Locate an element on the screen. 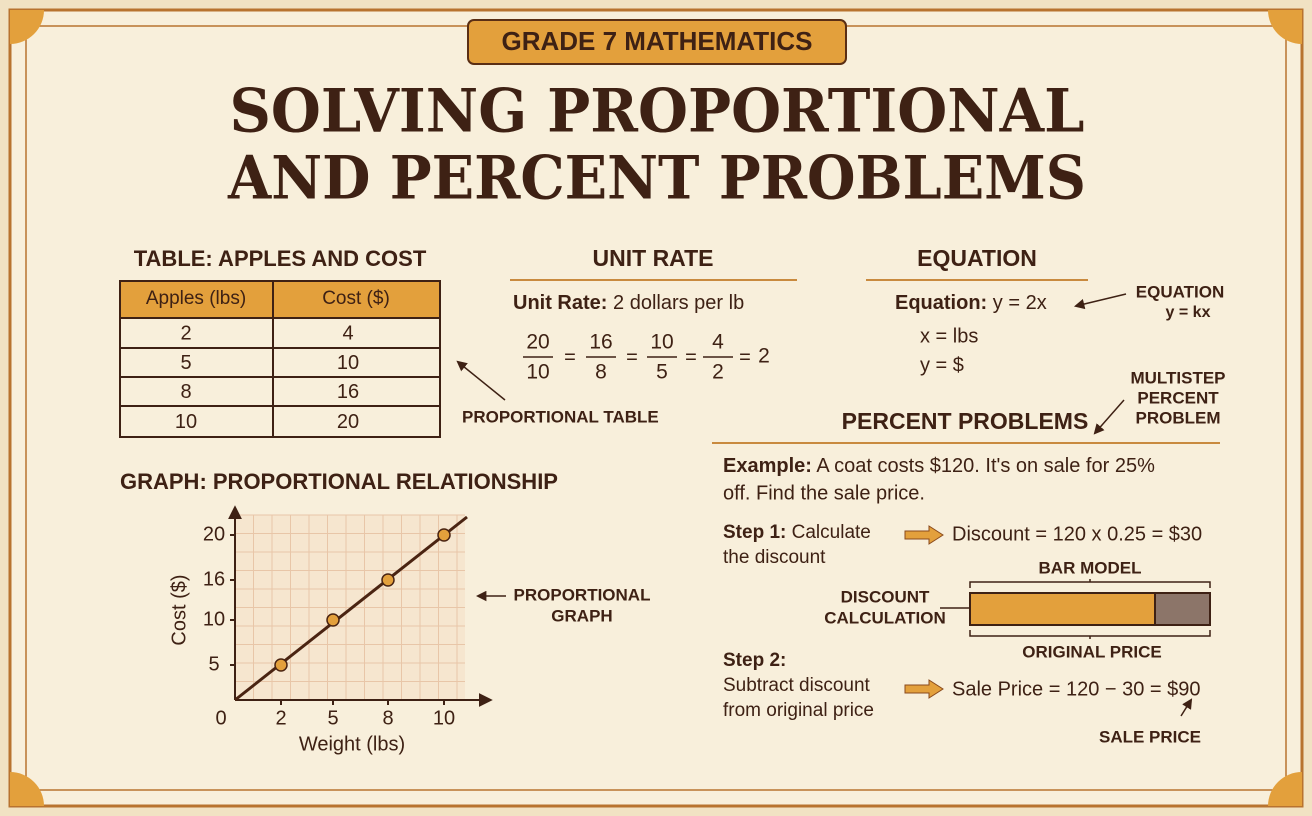 The height and width of the screenshot is (816, 1312). denominator: 8 is located at coordinates (601, 372).